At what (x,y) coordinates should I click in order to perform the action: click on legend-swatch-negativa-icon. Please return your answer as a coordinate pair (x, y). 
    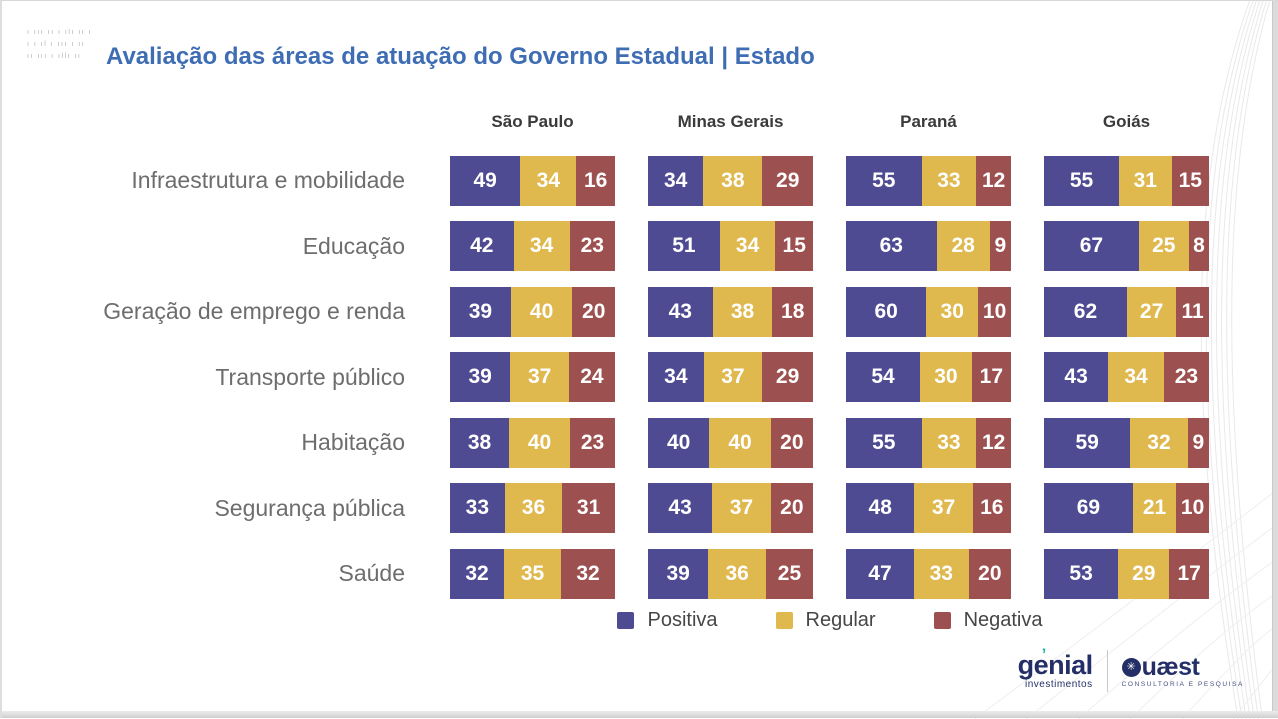
    Looking at the image, I should click on (942, 620).